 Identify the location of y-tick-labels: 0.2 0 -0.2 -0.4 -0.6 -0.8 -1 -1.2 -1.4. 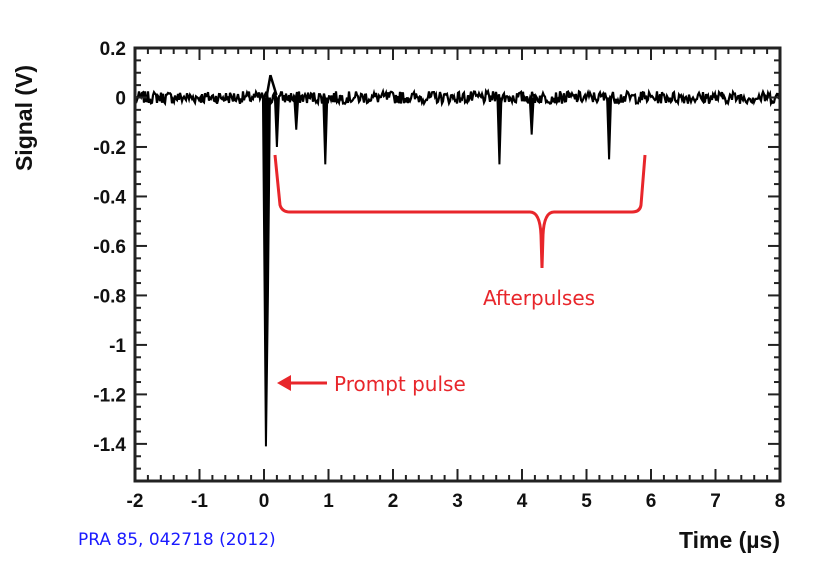
(109, 247).